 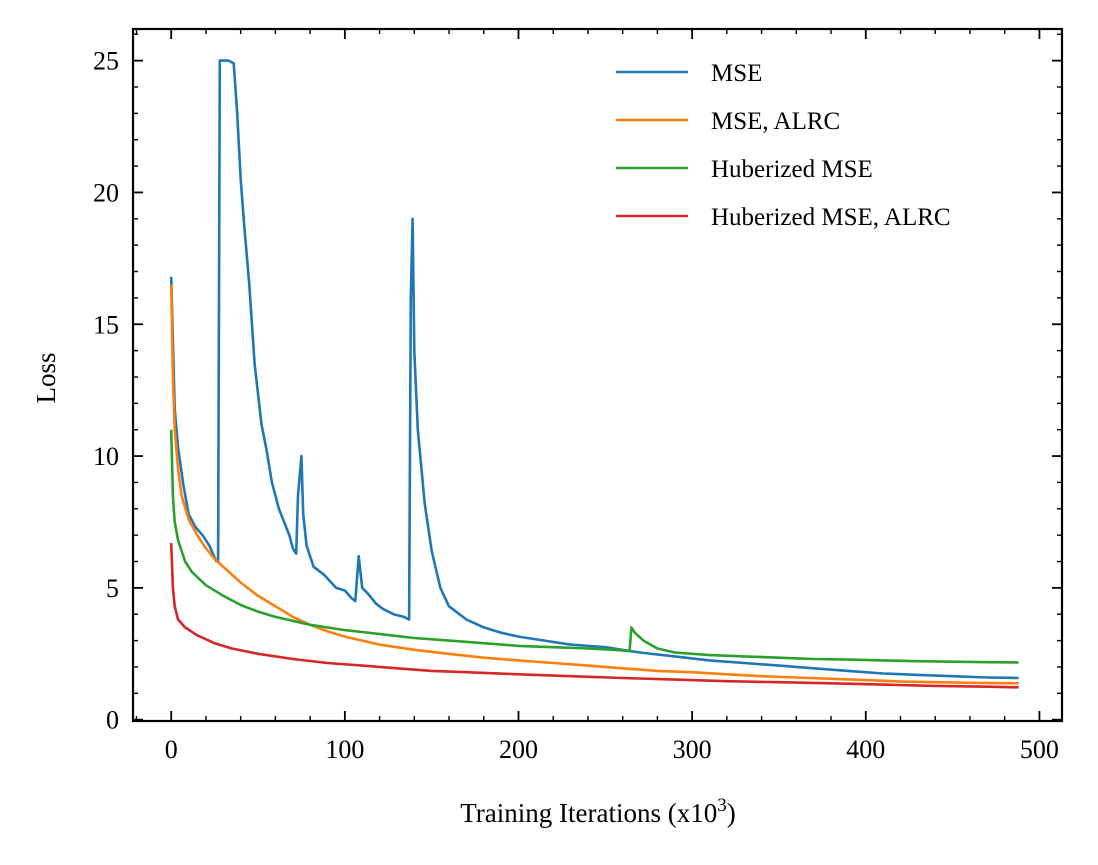 What do you see at coordinates (722, 805) in the screenshot?
I see `x-axis-label-superscript: 3` at bounding box center [722, 805].